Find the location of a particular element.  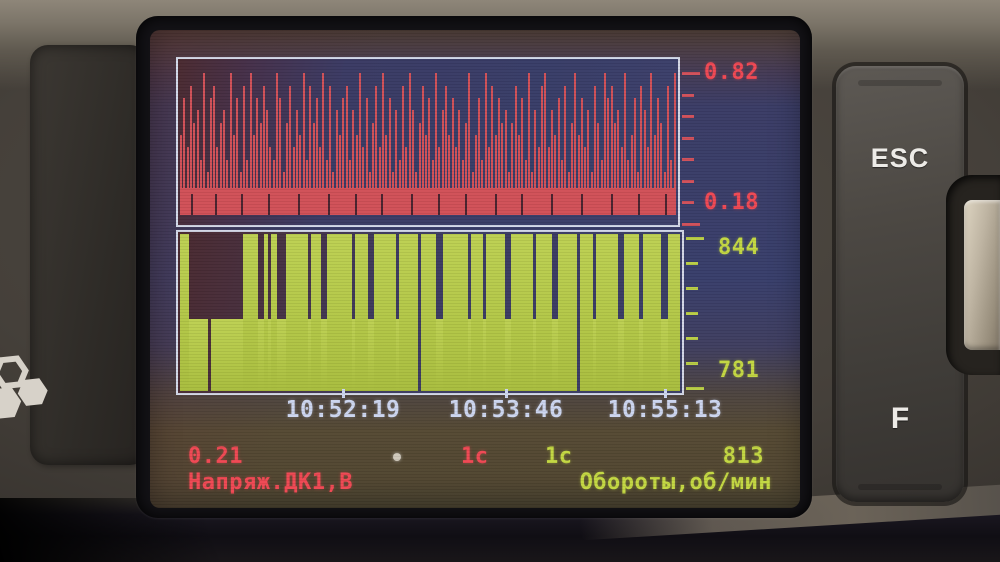

rpm-axis-max-label: 844 is located at coordinates (739, 247).